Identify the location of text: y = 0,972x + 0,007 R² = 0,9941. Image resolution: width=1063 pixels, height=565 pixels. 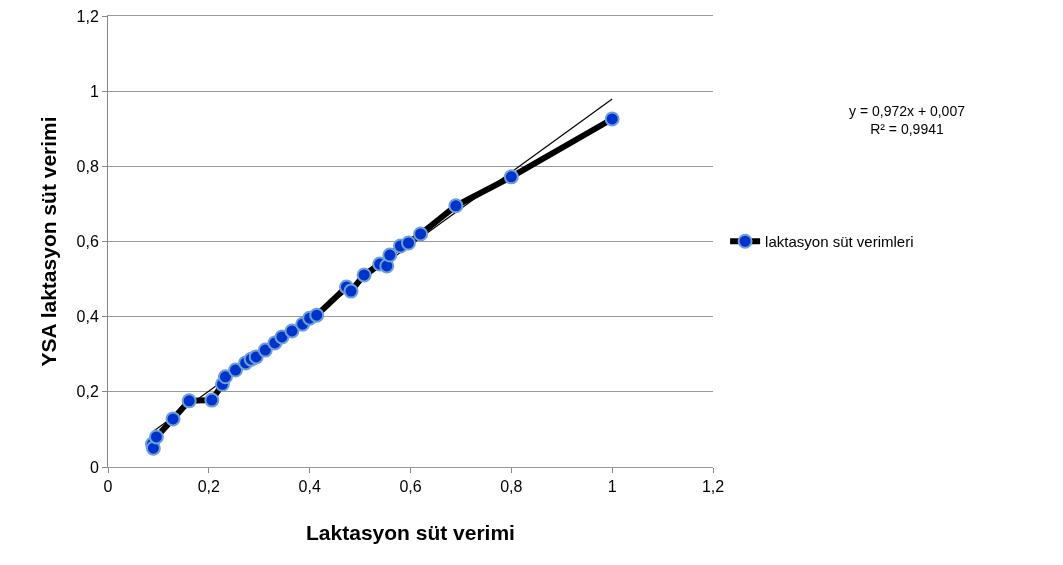
(907, 120).